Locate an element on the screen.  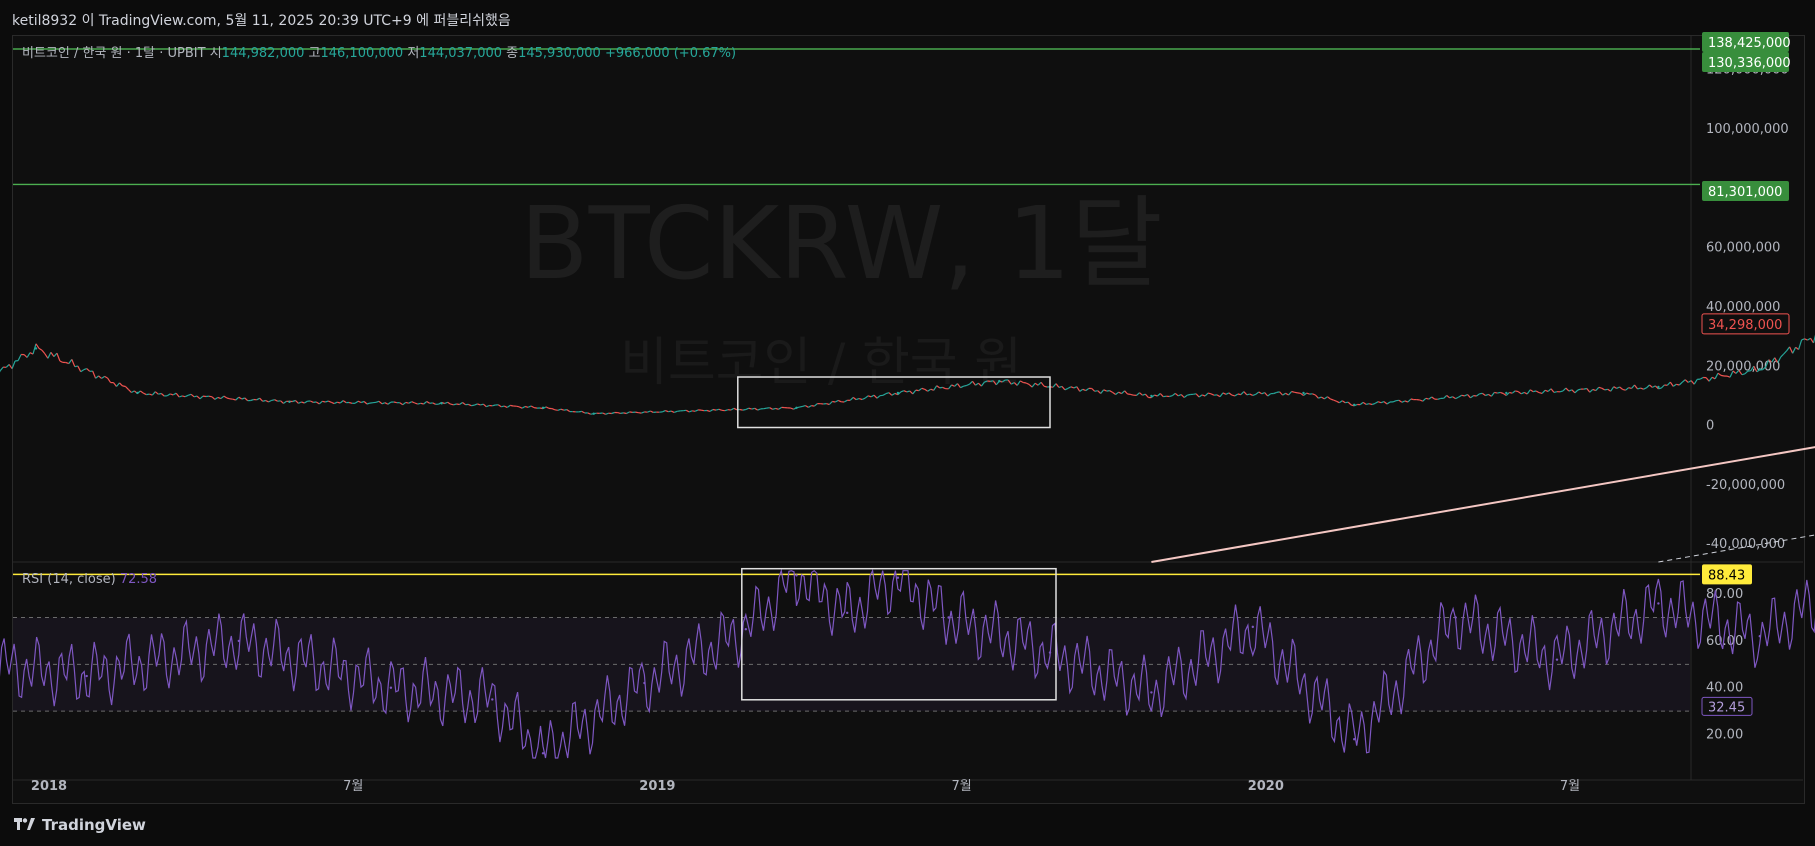
price-point is located at coordinates (1303, 393).